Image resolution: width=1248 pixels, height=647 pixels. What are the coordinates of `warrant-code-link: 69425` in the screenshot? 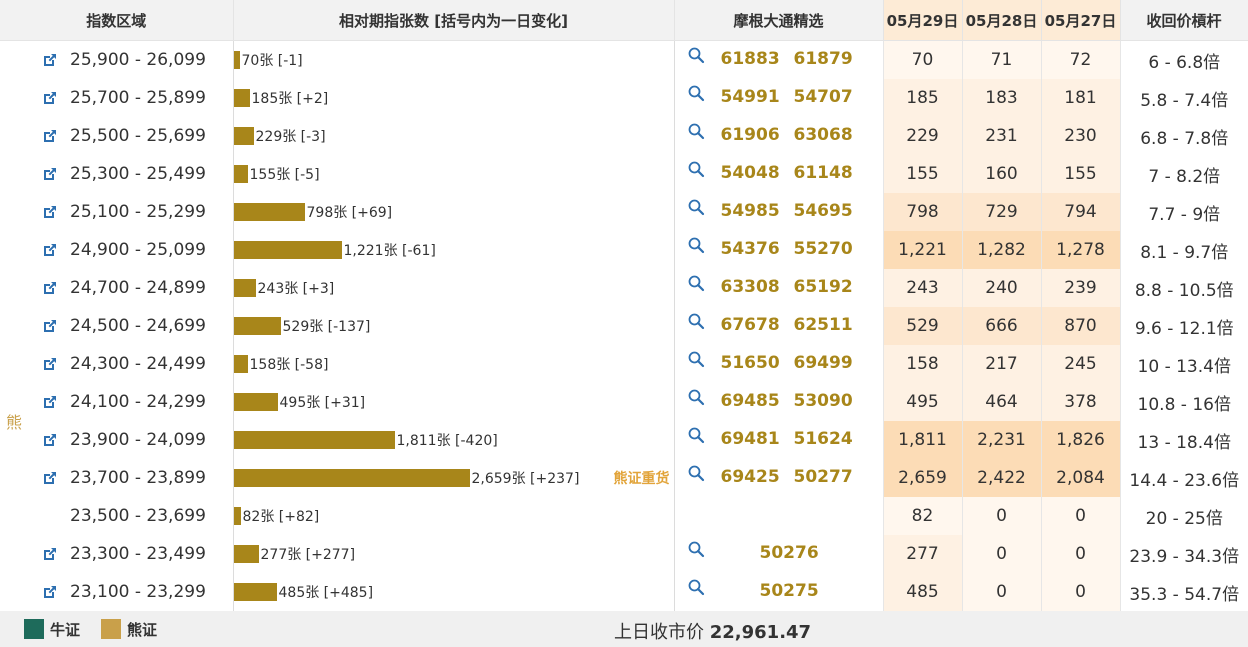 It's located at (750, 477).